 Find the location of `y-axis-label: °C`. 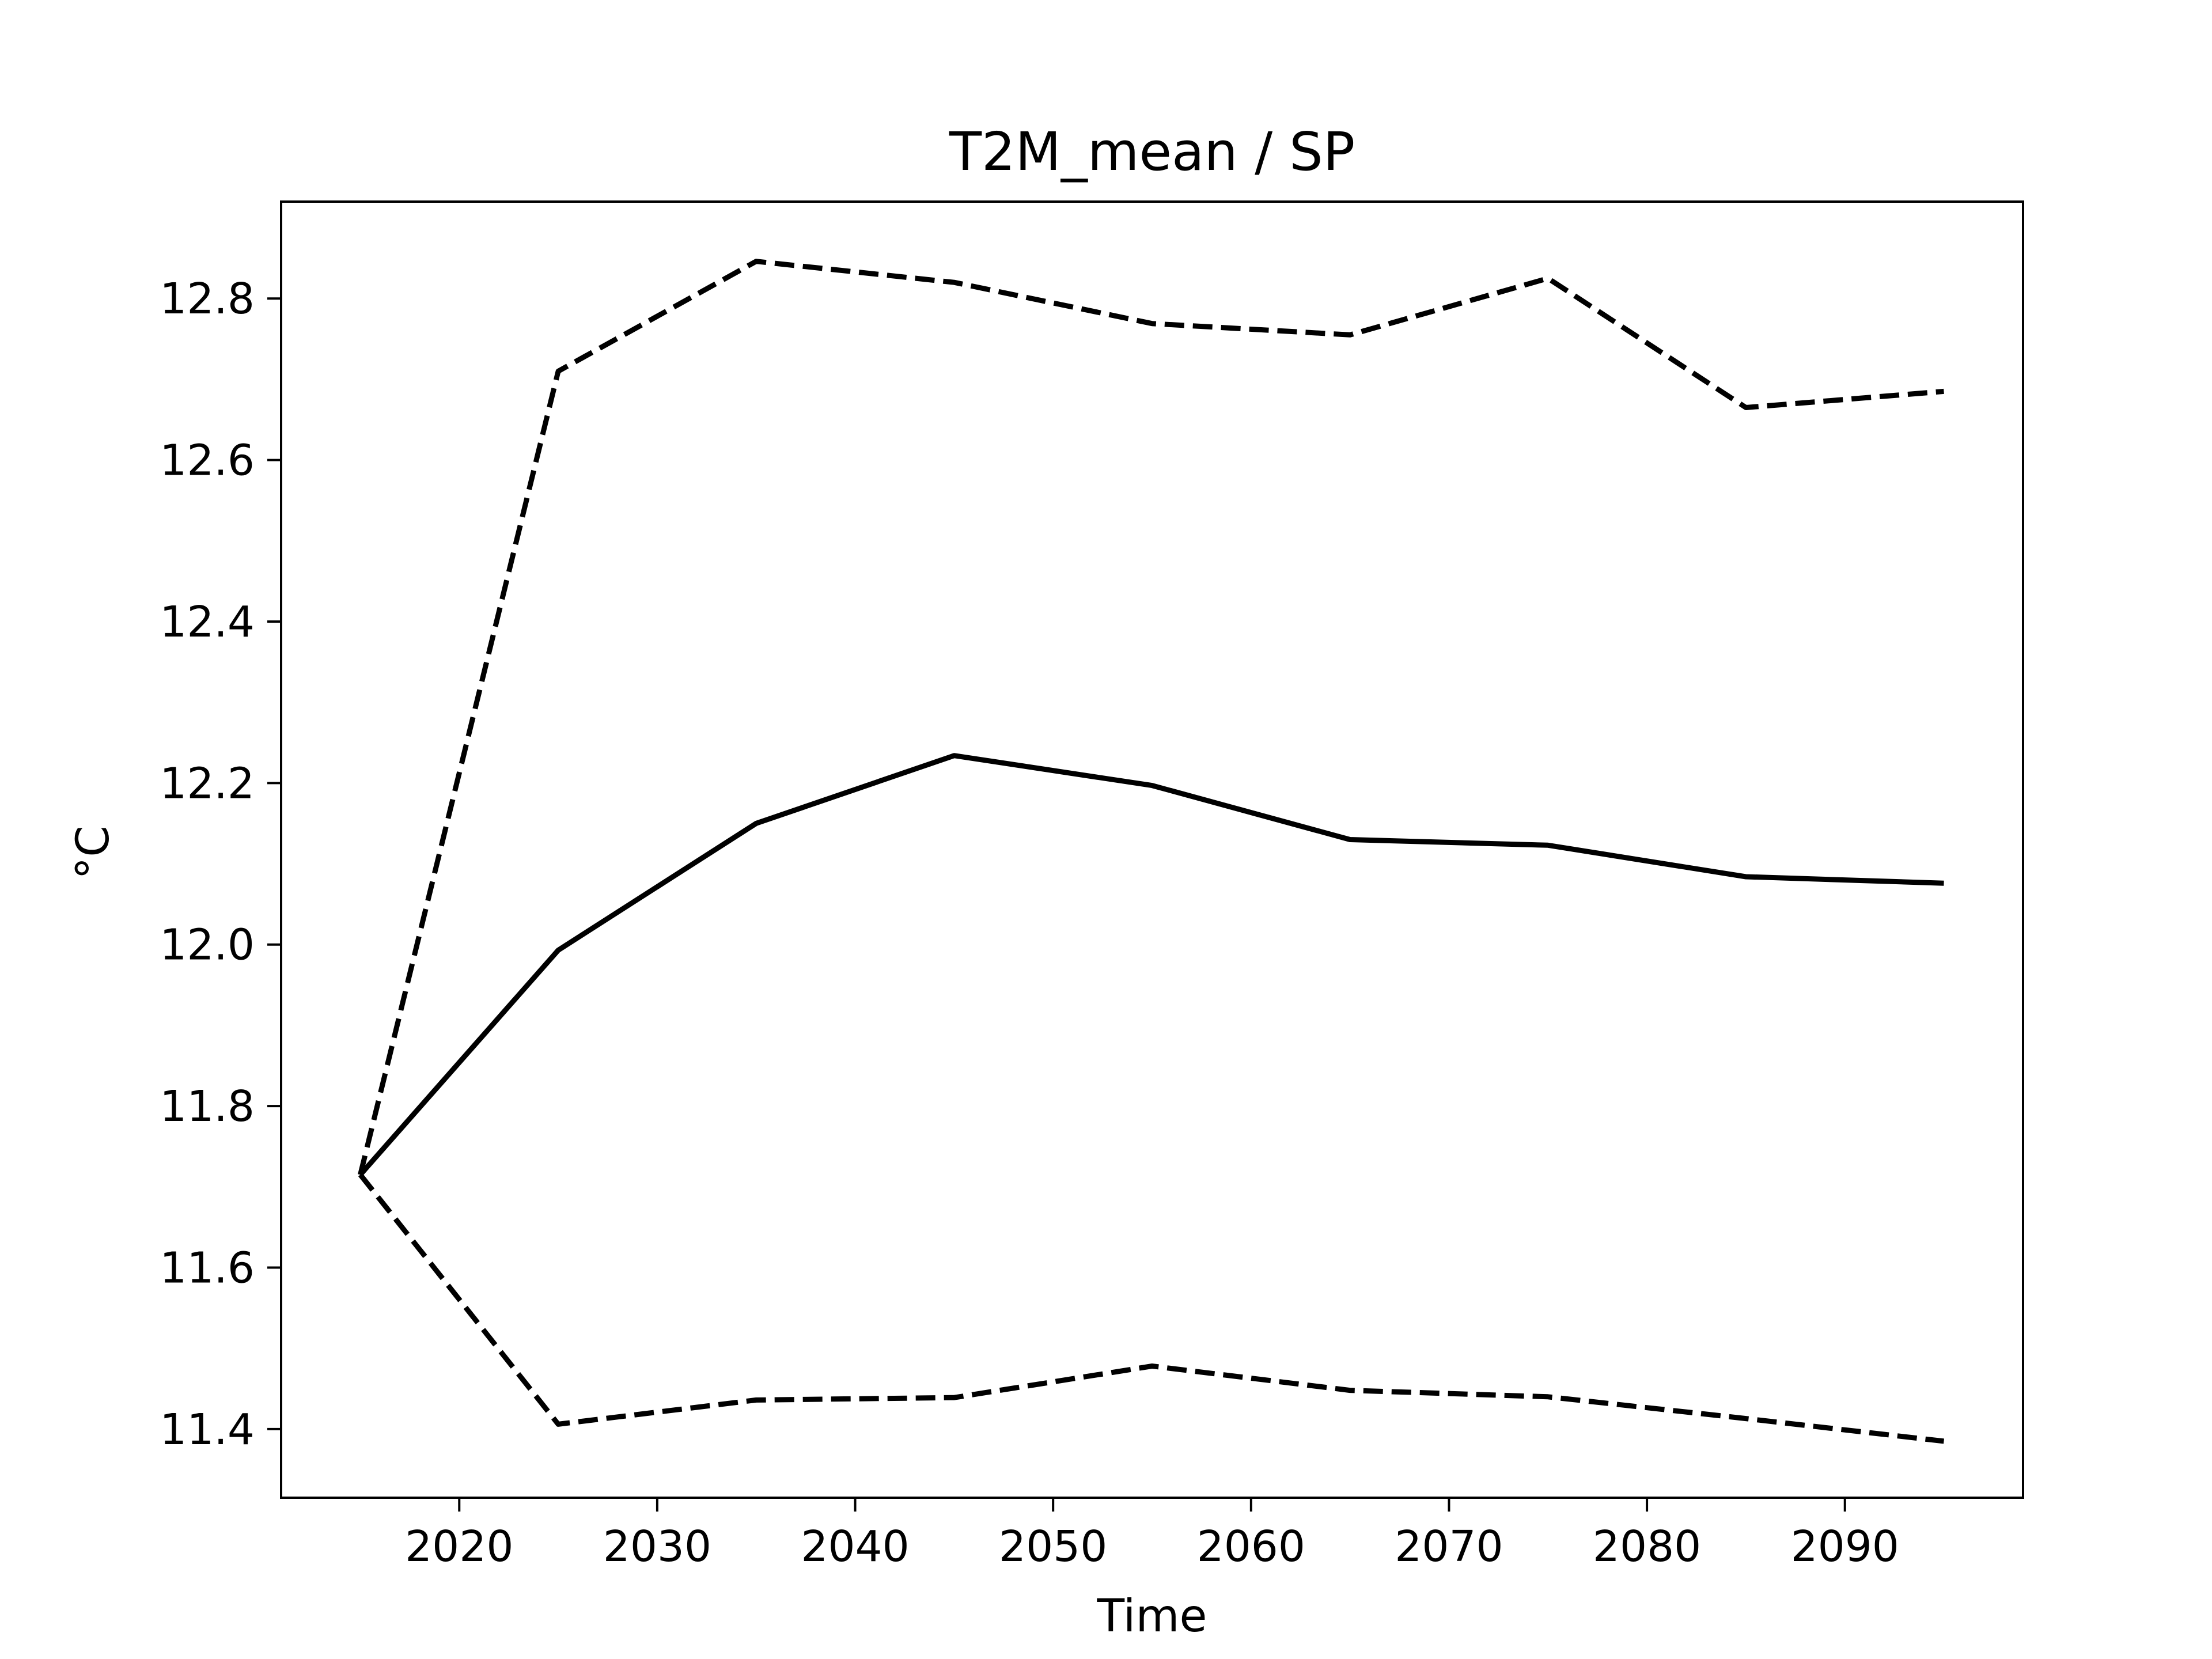

y-axis-label: °C is located at coordinates (93, 852).